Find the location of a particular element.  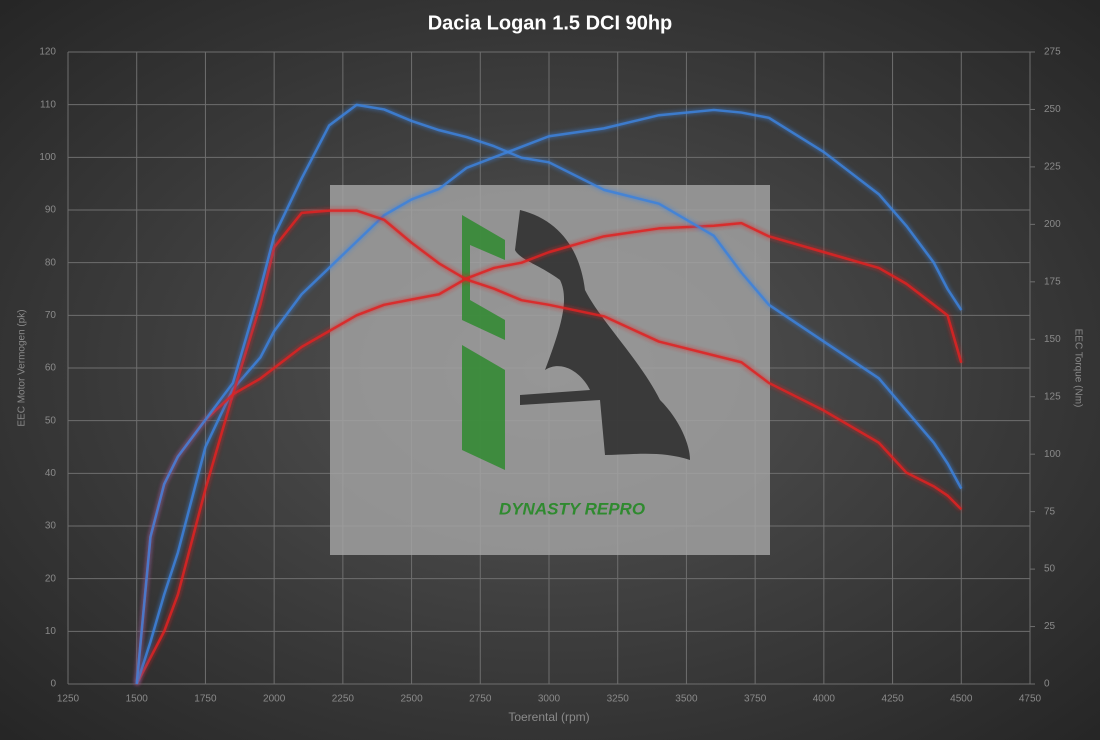

x-tick-label: 2250 is located at coordinates (343, 699).